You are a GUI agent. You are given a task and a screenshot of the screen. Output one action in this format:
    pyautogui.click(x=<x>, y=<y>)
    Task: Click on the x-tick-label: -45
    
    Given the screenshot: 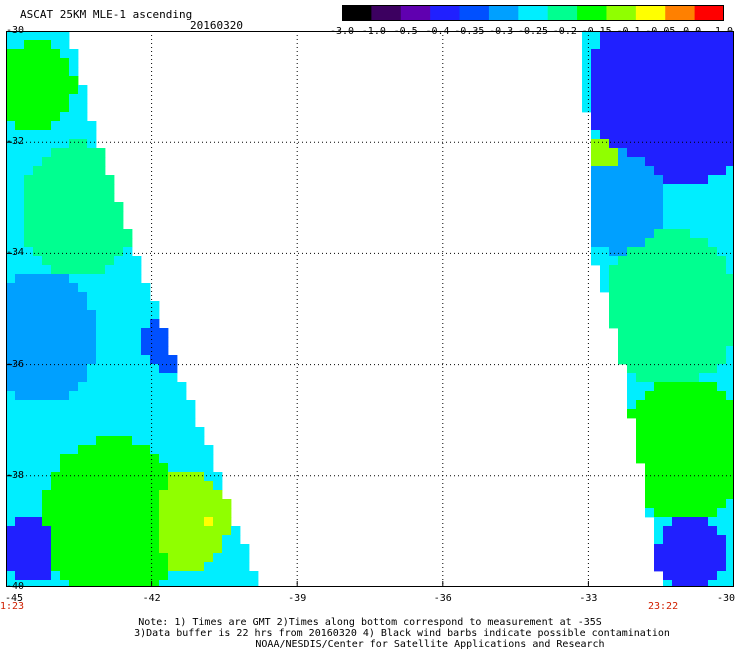 What is the action you would take?
    pyautogui.click(x=14, y=598)
    